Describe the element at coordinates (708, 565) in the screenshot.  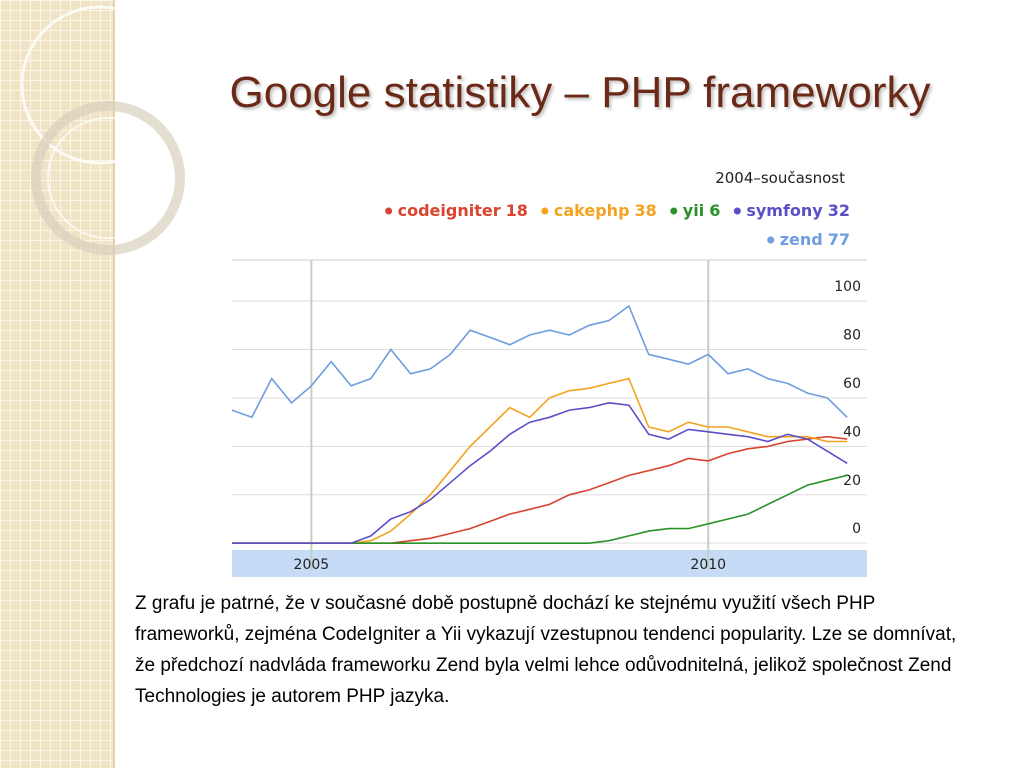
I see `x-tick-label: 2010` at that location.